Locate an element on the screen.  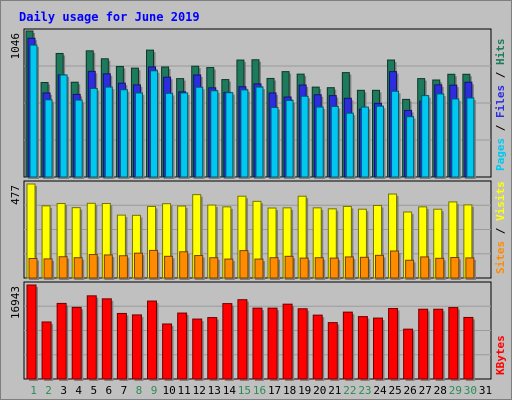
x-tick-label: 11 is located at coordinates (184, 390).